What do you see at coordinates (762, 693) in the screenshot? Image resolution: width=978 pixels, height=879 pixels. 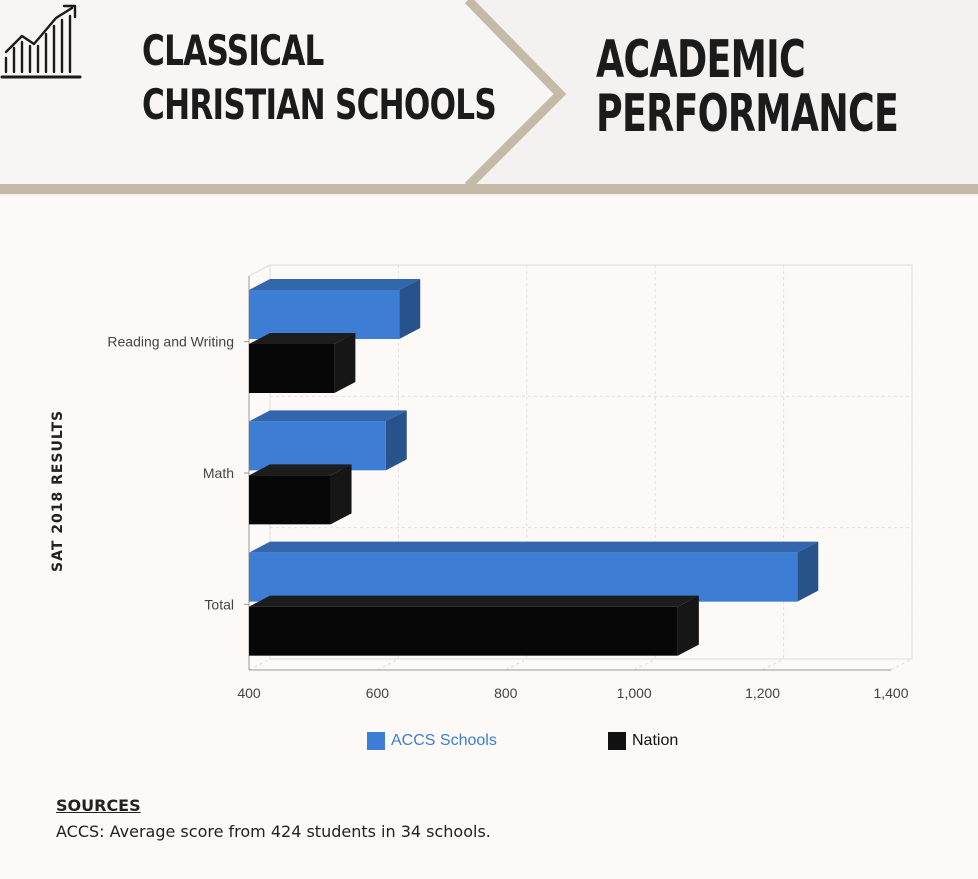 I see `x-tick-label: 1,200` at bounding box center [762, 693].